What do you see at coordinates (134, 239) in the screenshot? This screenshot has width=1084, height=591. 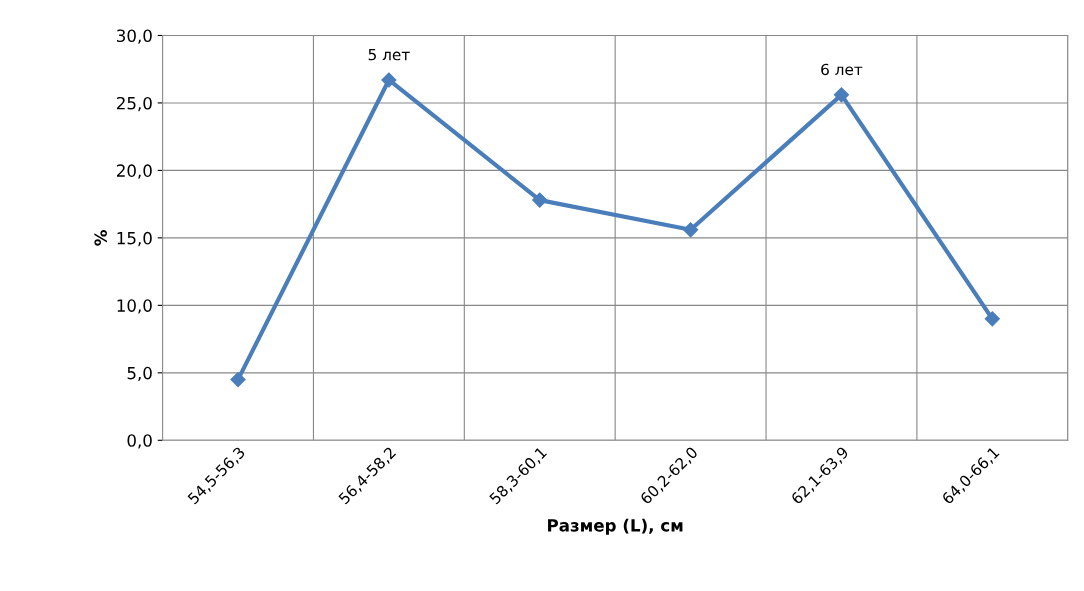 I see `y-tick-label: 15,0` at bounding box center [134, 239].